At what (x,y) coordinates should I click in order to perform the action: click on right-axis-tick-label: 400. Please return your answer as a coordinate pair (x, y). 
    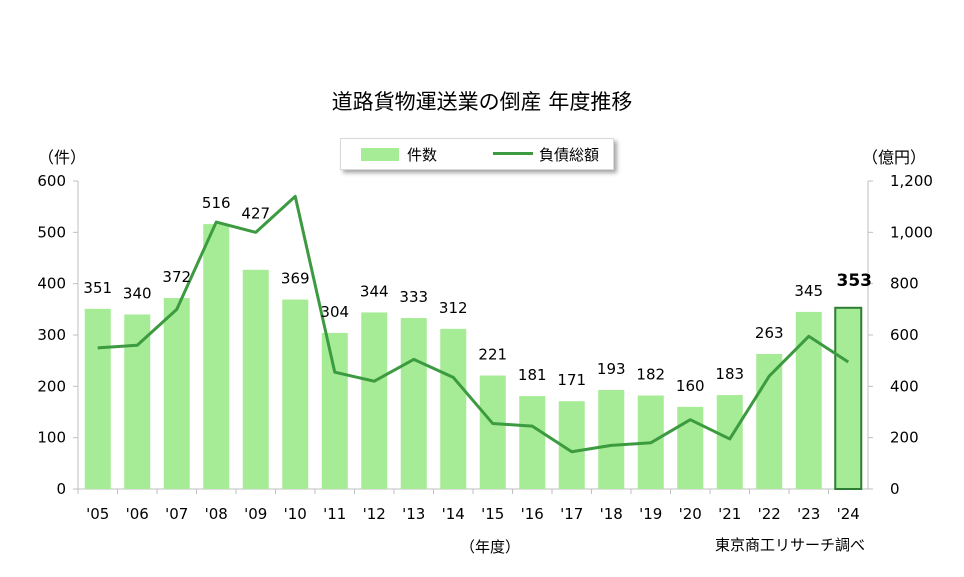
    Looking at the image, I should click on (904, 386).